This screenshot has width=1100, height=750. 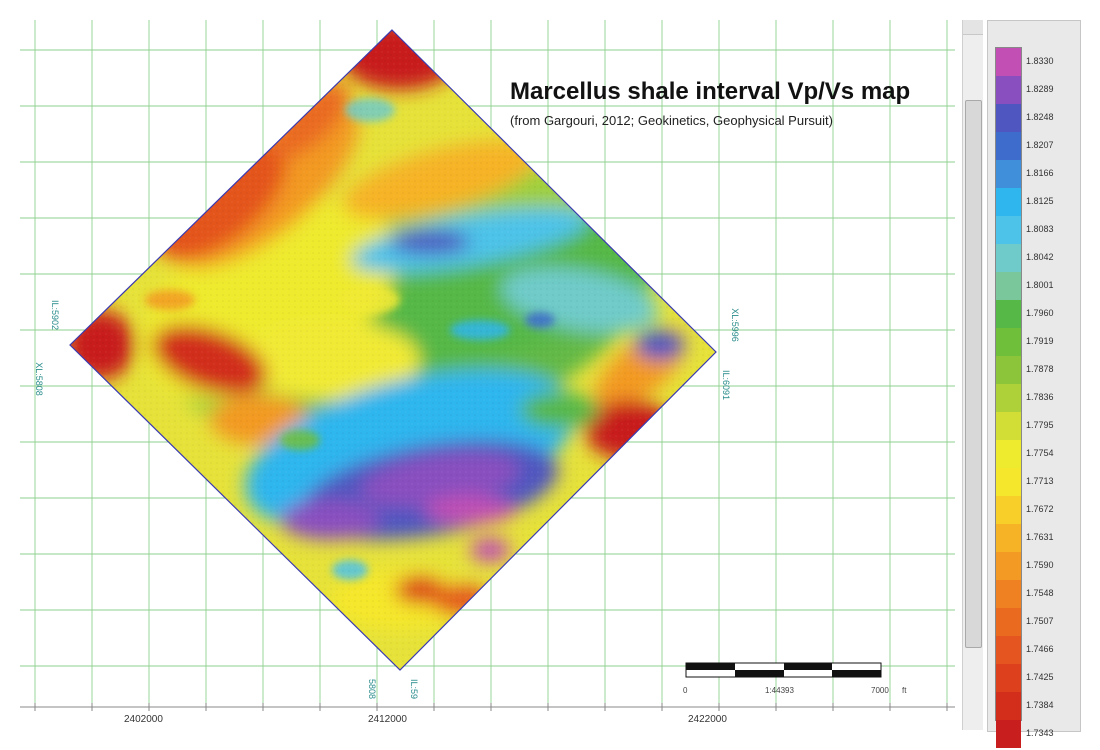 I want to click on scale-start-label: 0, so click(x=685, y=690).